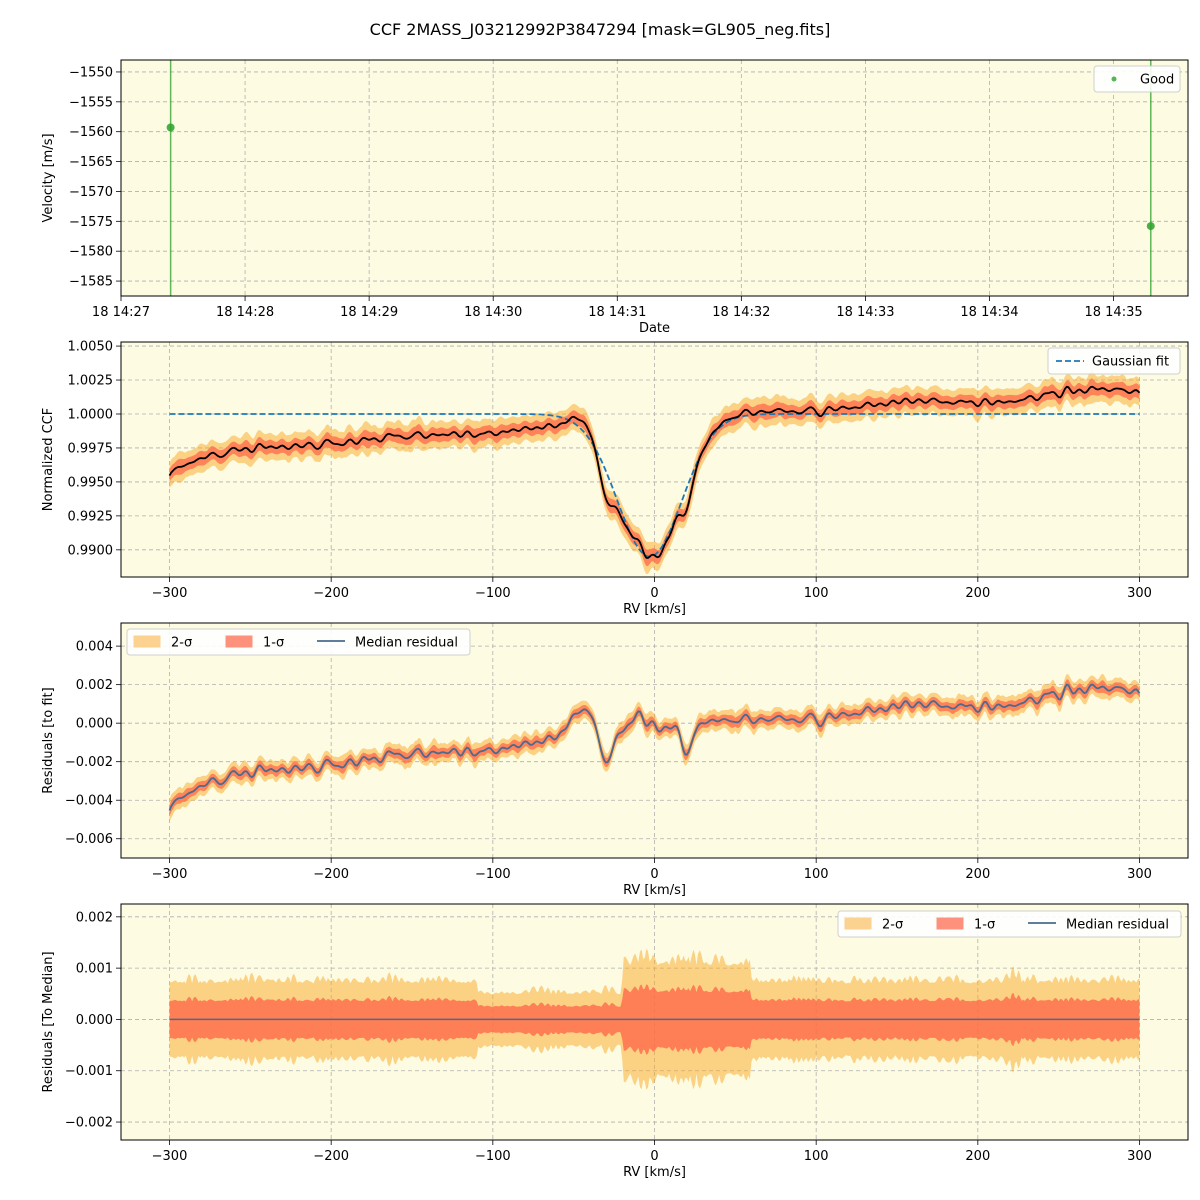 This screenshot has width=1200, height=1200. I want to click on y-tick-label: 0.9950, so click(91, 482).